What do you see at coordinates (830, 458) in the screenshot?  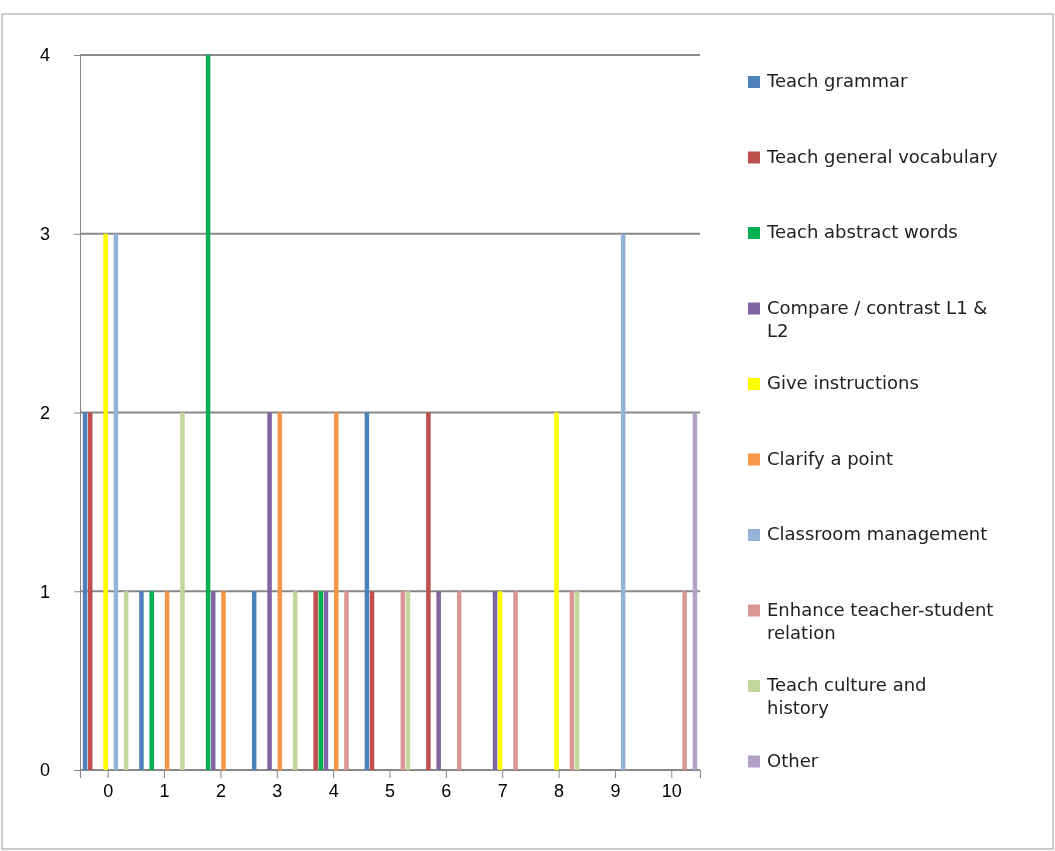 I see `legend-label: Clarify a point` at bounding box center [830, 458].